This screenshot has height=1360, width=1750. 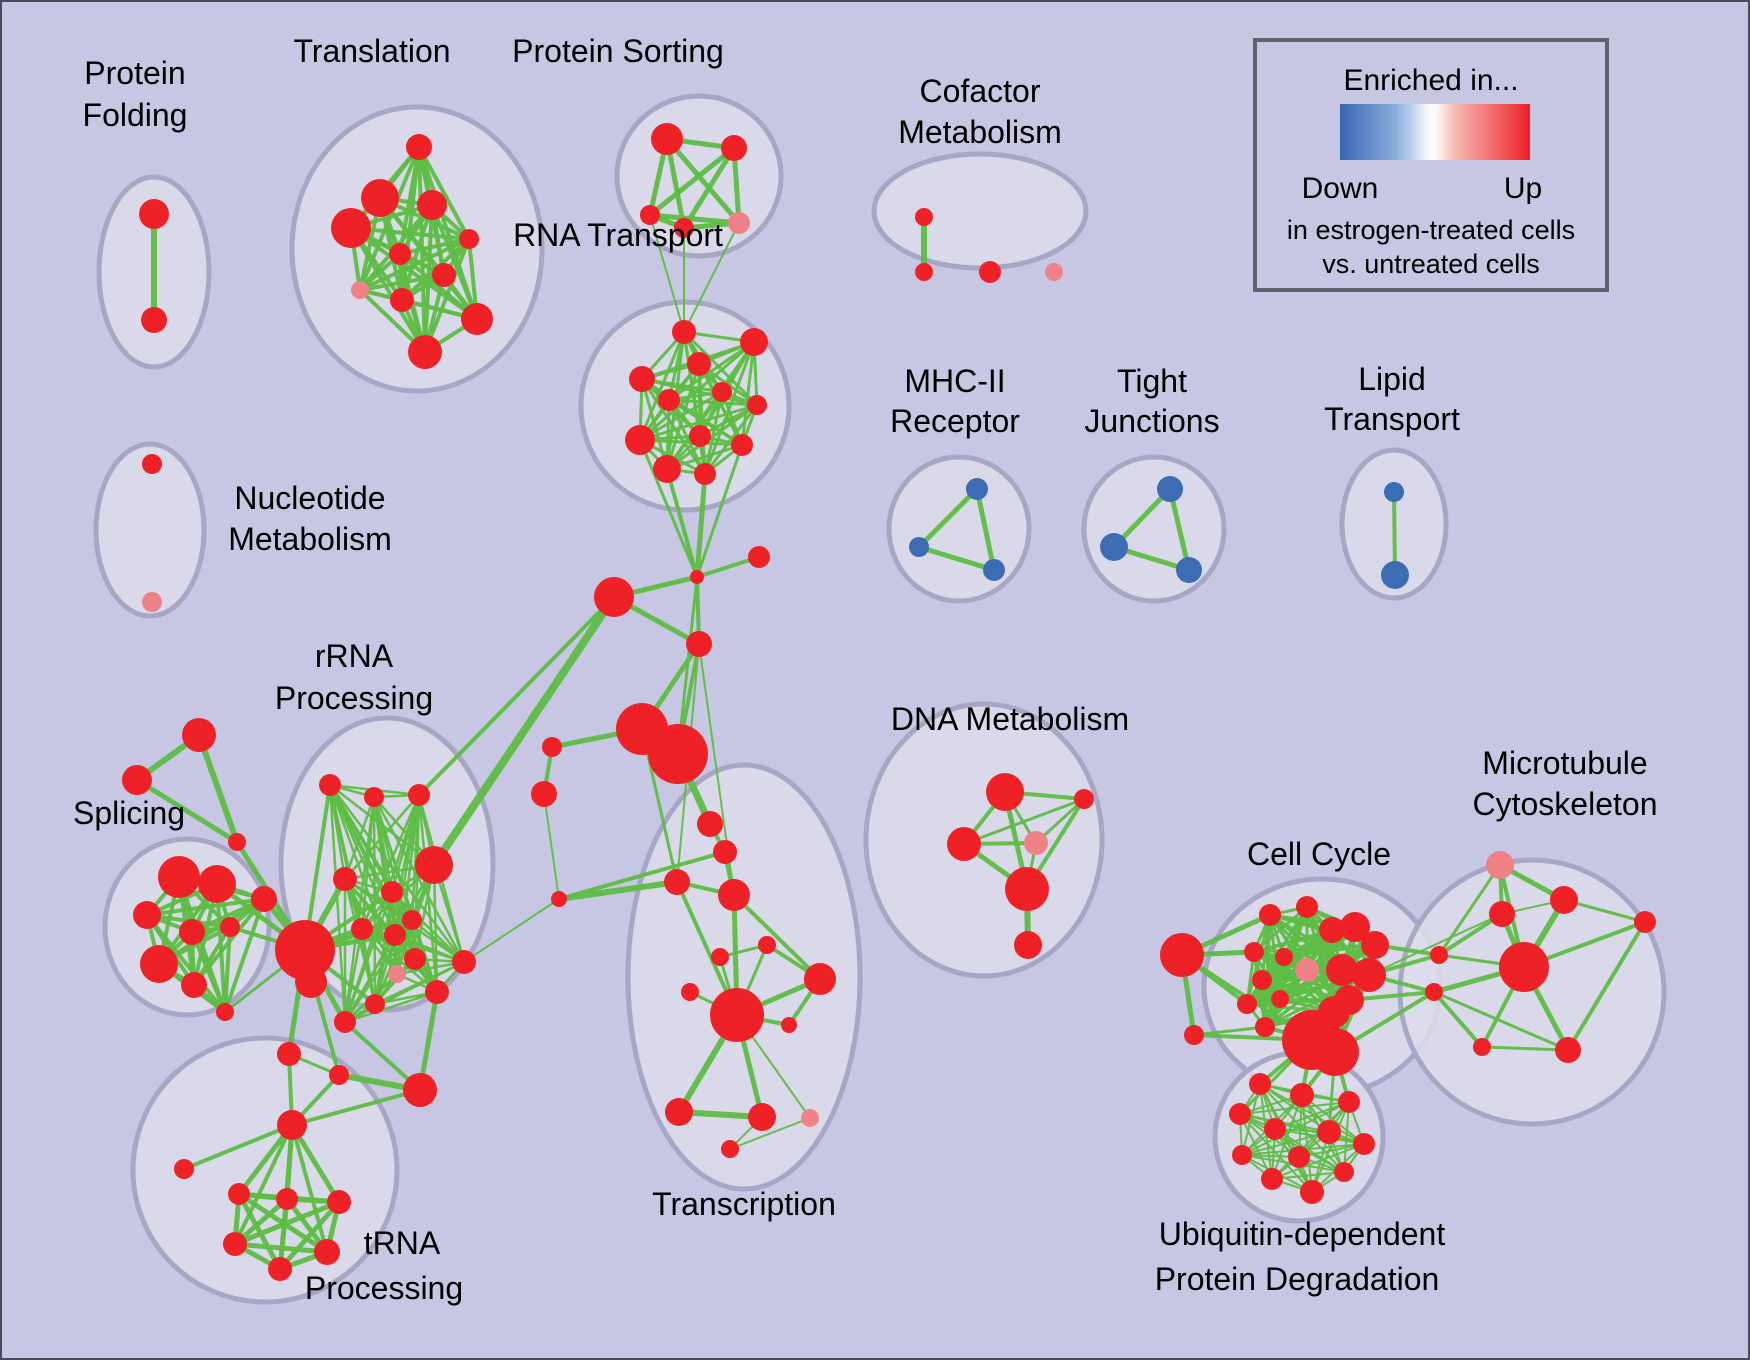 I want to click on edge-ub5-ub10, so click(x=1309, y=1150).